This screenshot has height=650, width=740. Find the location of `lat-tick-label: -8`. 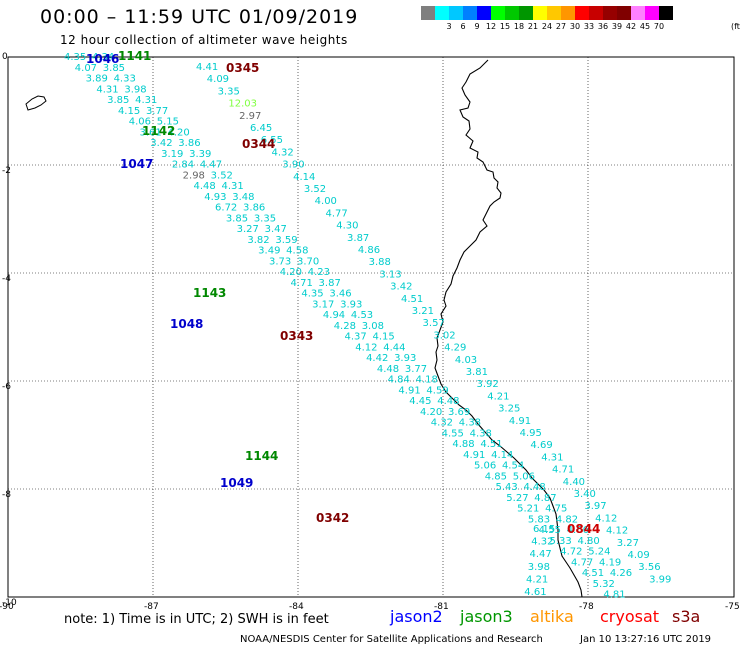

lat-tick-label: -8 is located at coordinates (6, 495).